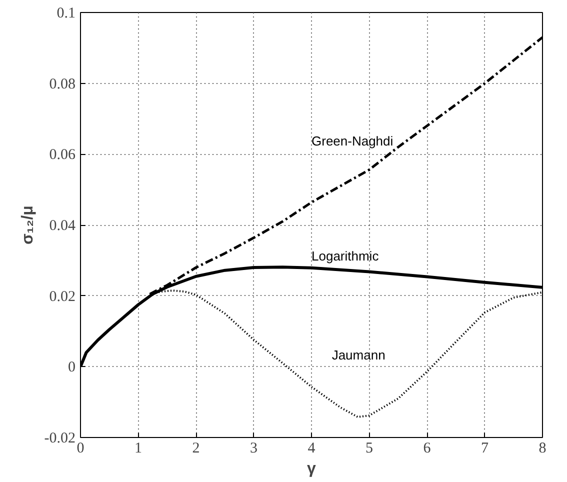 The height and width of the screenshot is (482, 567). Describe the element at coordinates (254, 448) in the screenshot. I see `x-tick-label: 3` at that location.